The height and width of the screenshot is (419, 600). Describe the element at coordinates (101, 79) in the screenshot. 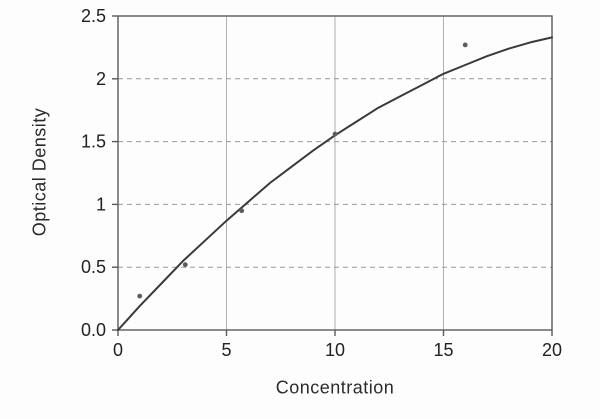

I see `y-tick-label: 2` at that location.